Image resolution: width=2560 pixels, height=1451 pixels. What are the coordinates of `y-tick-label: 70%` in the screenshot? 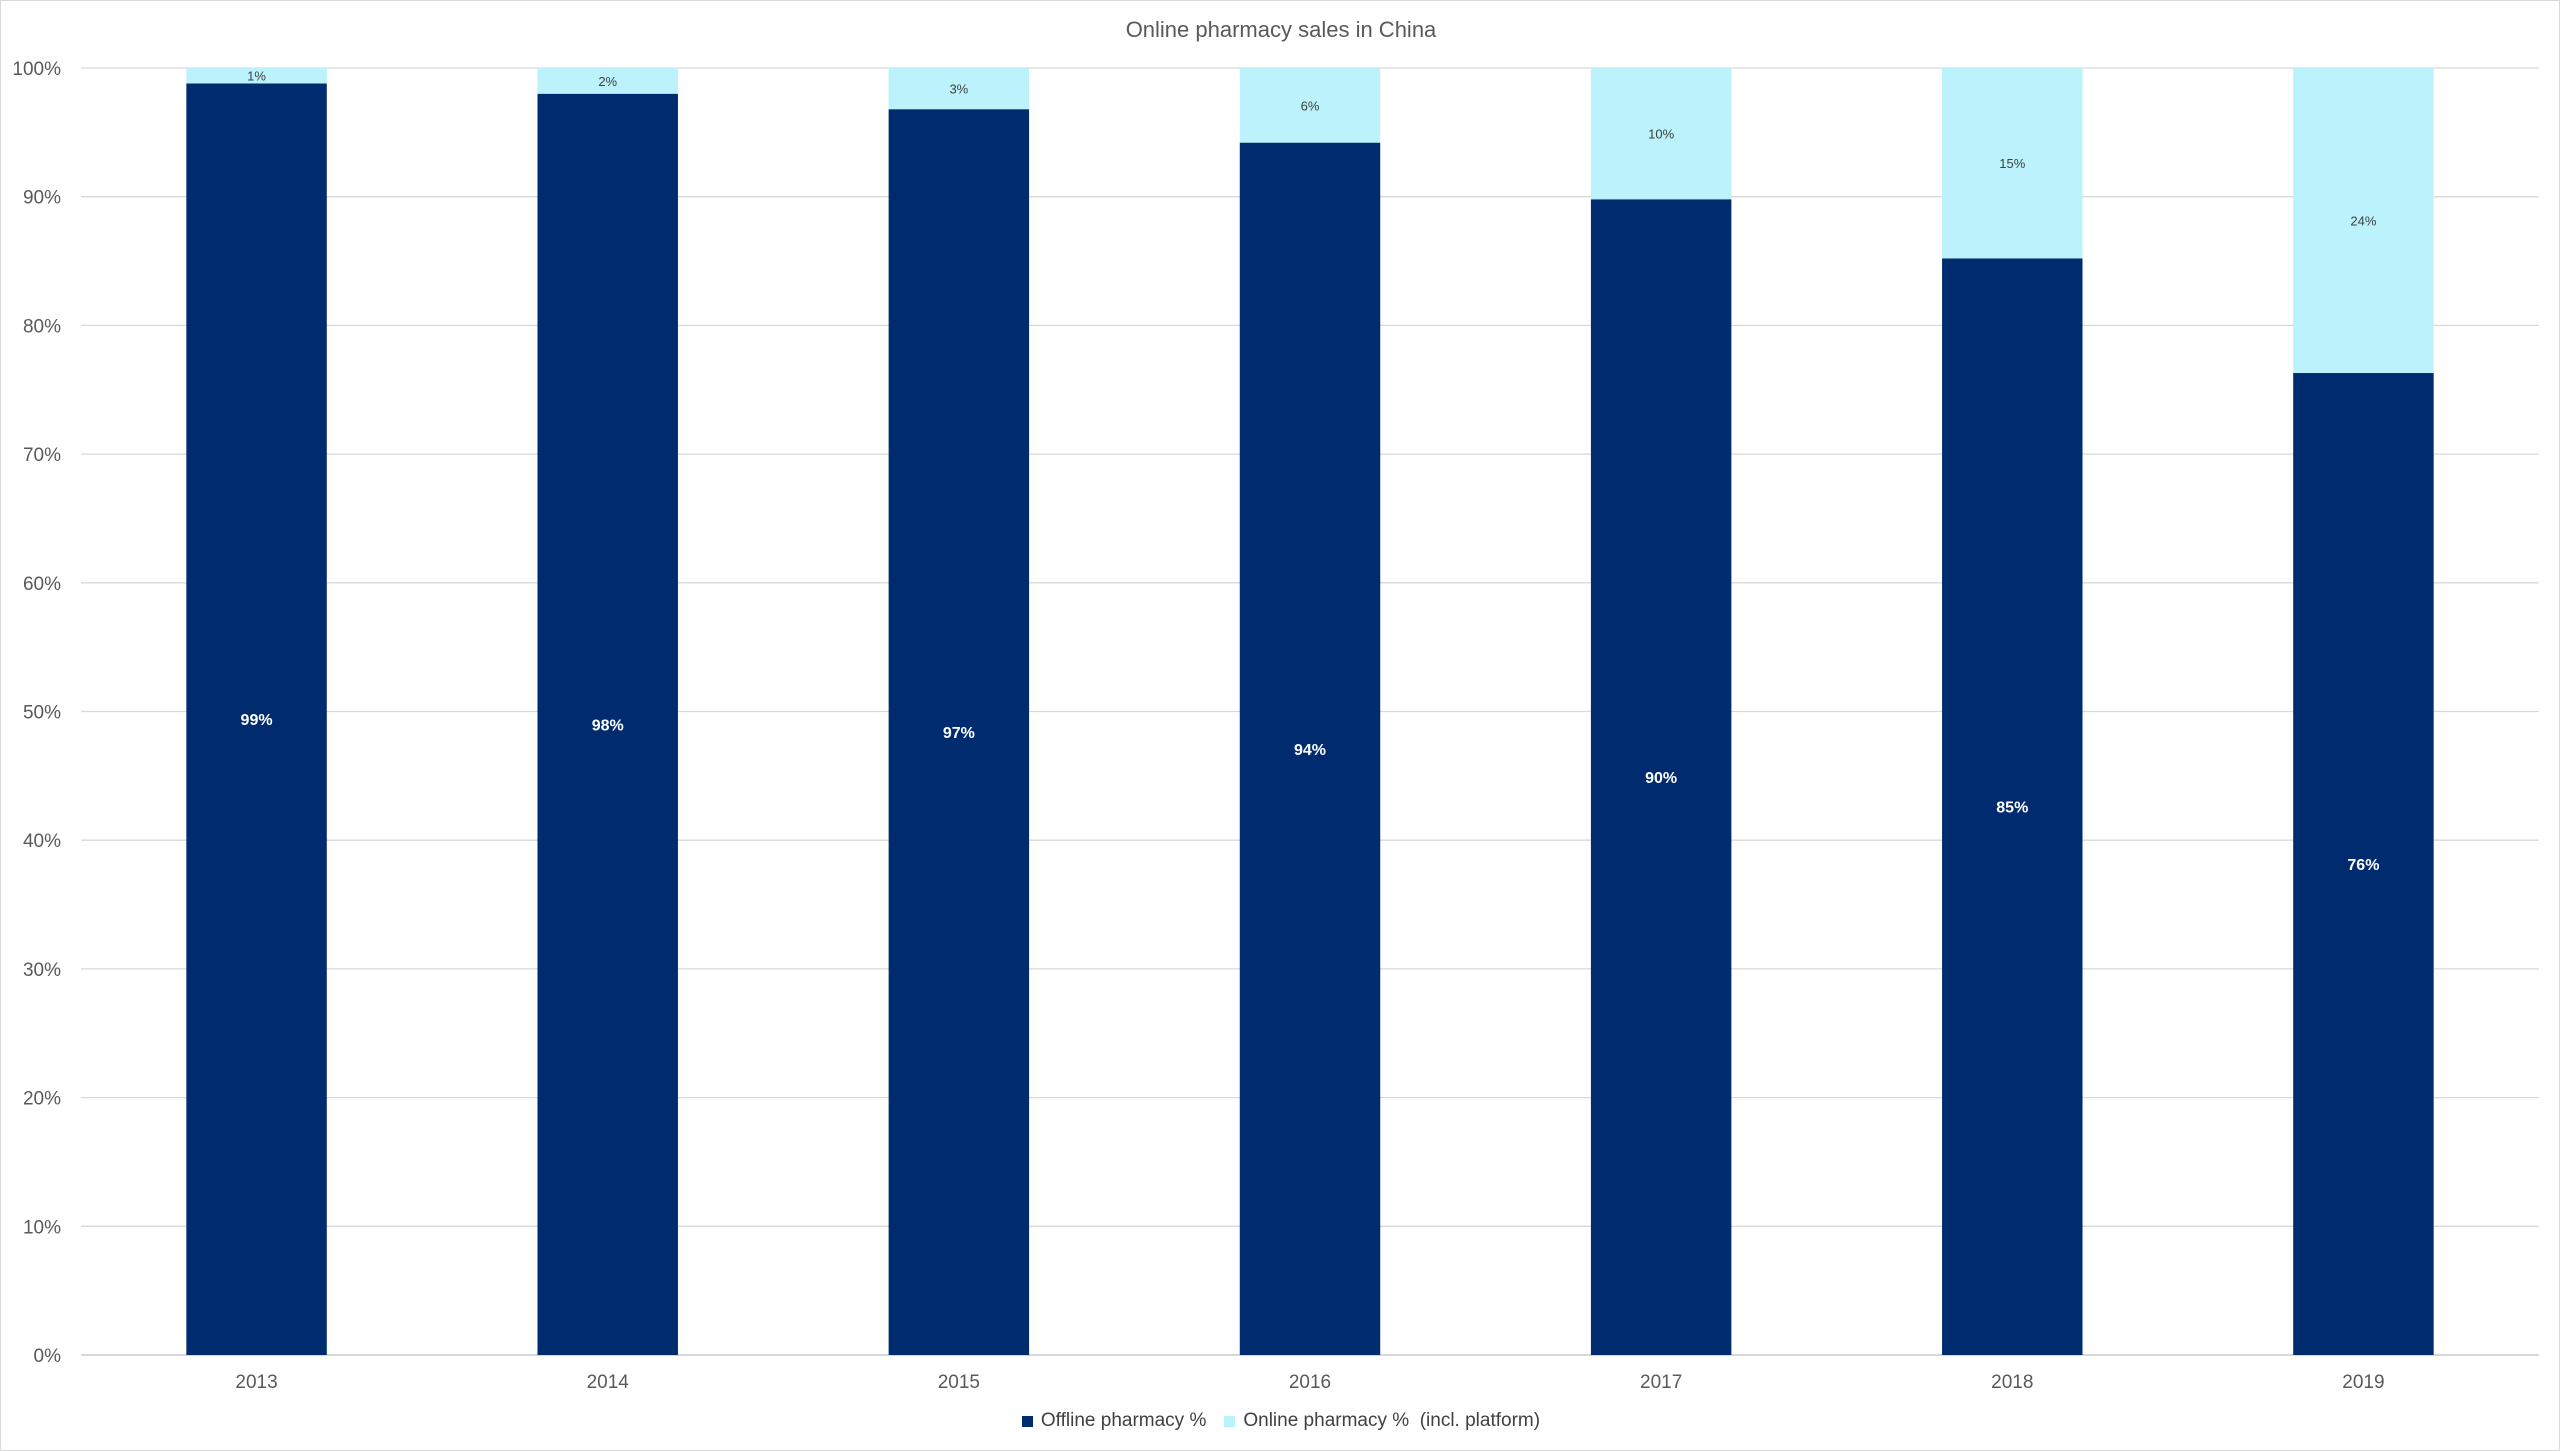 It's located at (42, 455).